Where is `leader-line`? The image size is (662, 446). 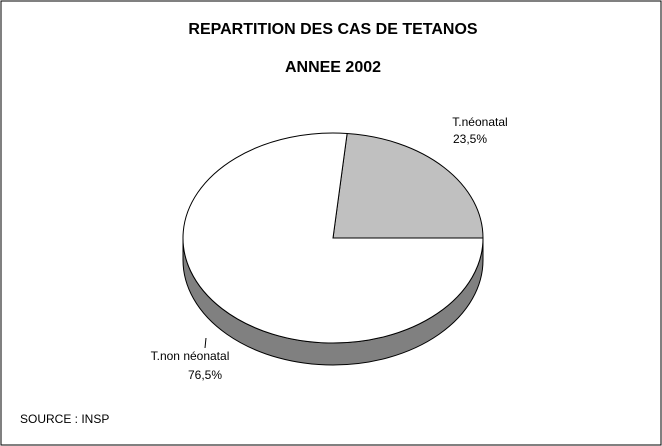 leader-line is located at coordinates (205, 343).